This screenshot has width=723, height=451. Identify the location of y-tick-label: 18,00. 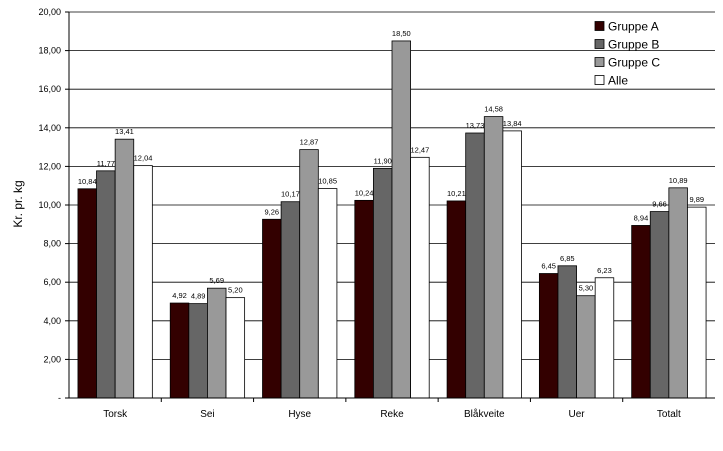
(49, 51).